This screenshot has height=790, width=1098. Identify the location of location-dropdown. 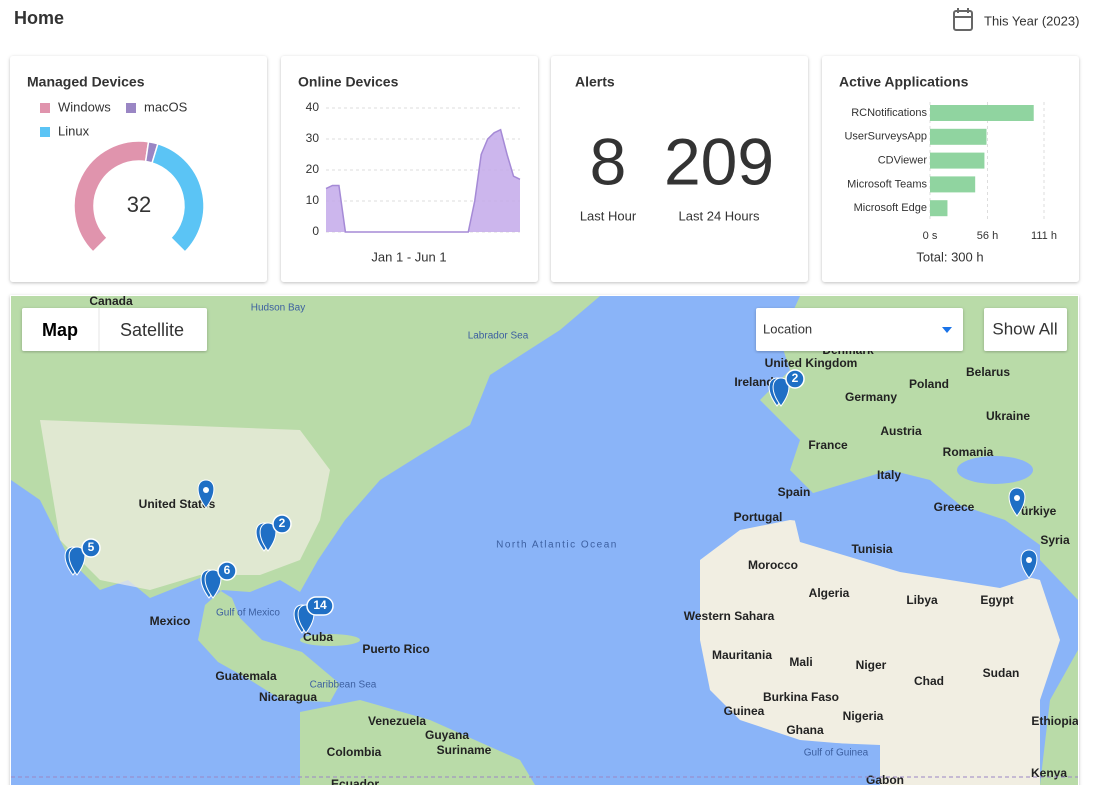
(859, 329).